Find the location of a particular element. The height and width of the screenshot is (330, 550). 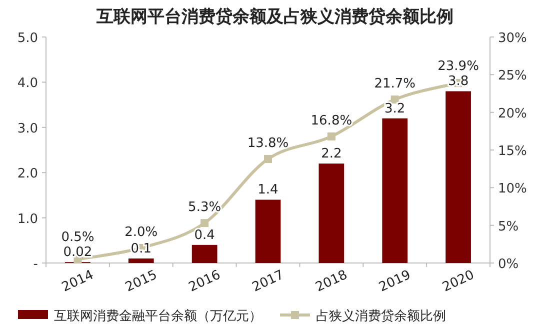

chart-title: 互联网平台消费贷余额及占狭义消费贷余额比例 is located at coordinates (275, 16).